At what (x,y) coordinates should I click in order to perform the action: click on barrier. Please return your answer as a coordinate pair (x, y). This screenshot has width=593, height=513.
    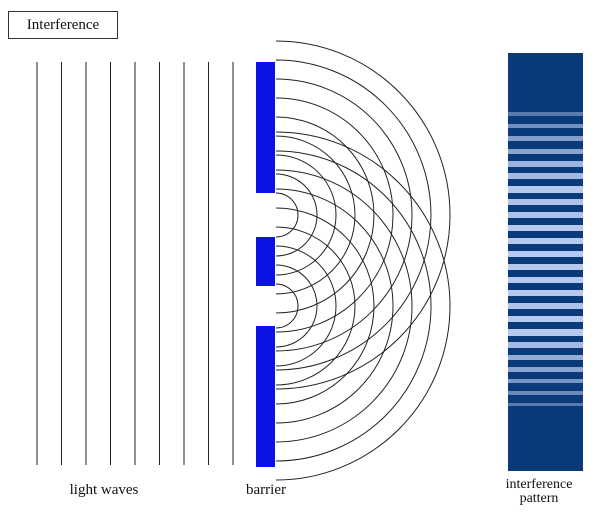
    Looking at the image, I should click on (265, 264).